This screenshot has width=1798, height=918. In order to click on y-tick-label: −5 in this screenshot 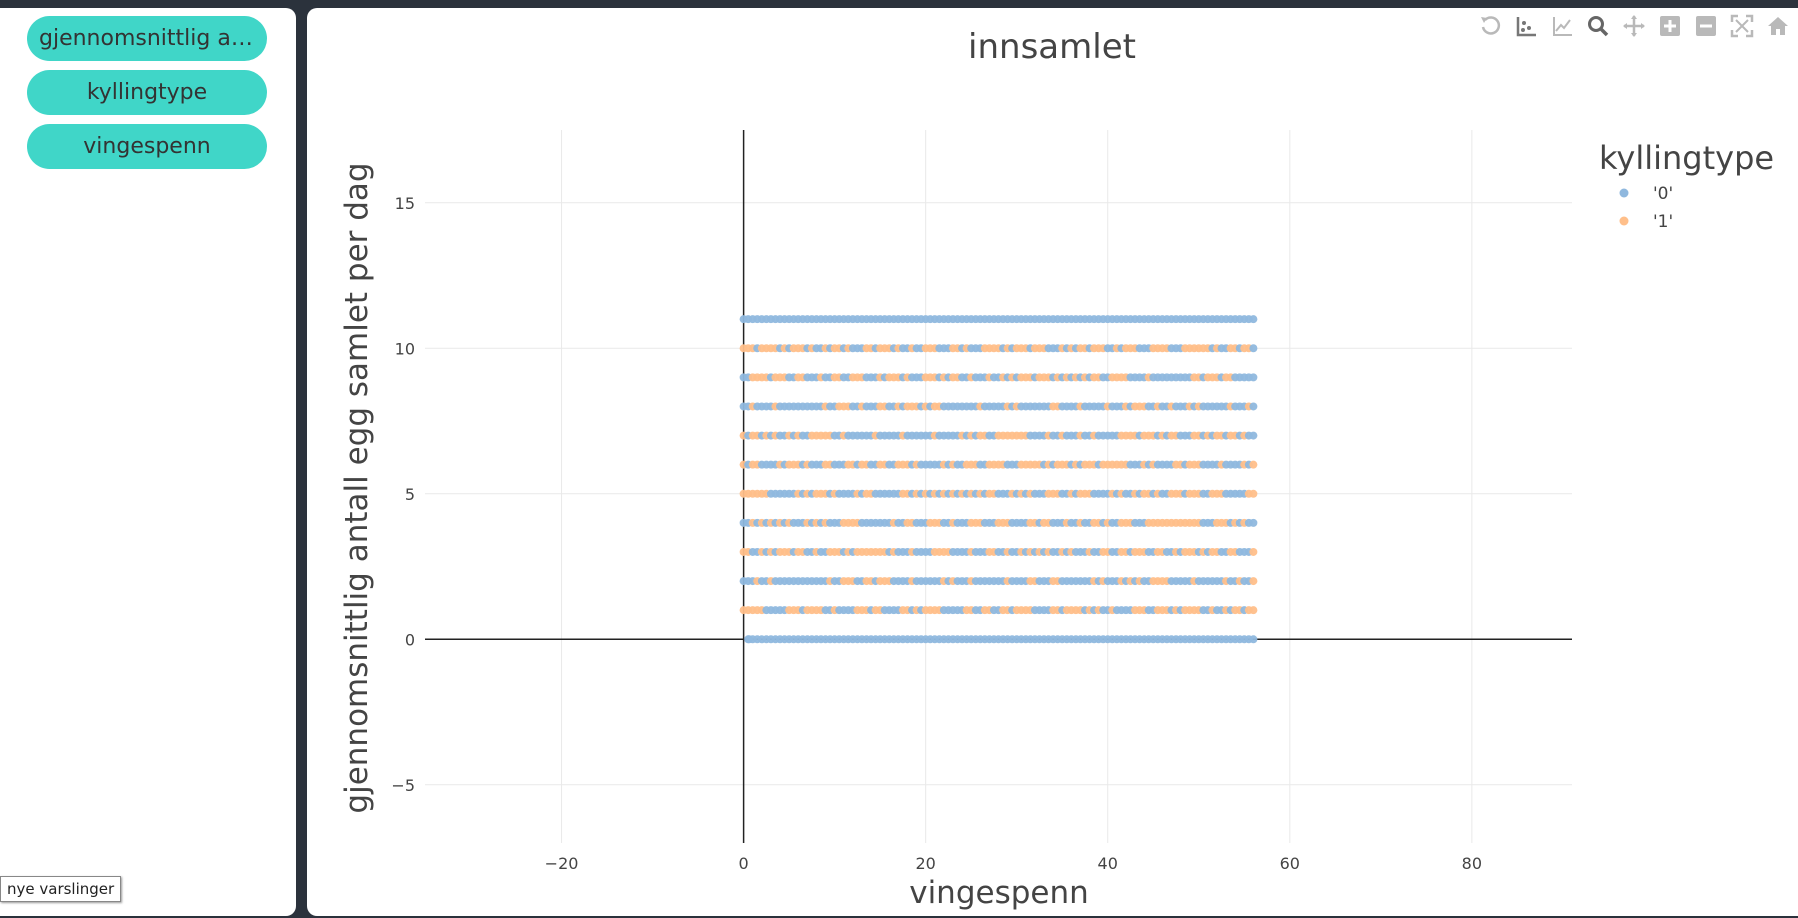, I will do `click(403, 785)`.